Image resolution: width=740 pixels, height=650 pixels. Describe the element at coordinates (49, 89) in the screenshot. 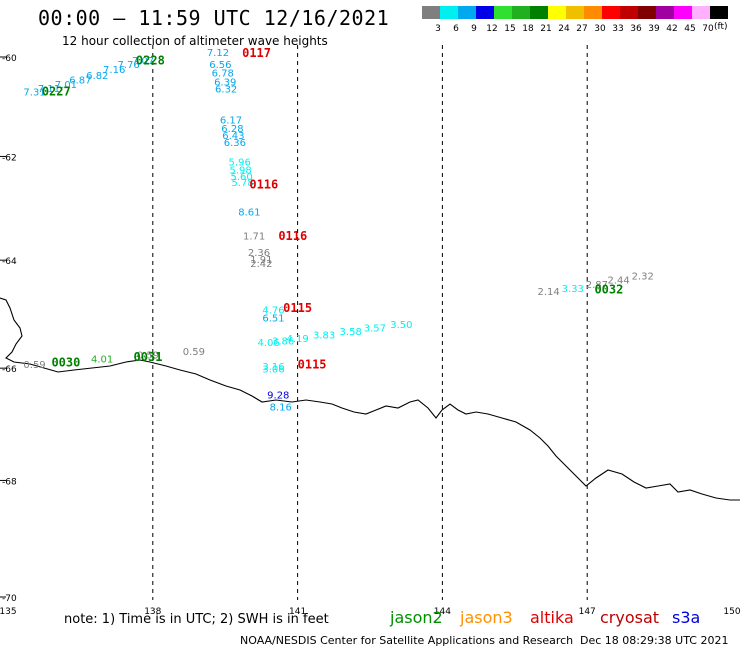

I see `wave-height-value: 7.11` at that location.